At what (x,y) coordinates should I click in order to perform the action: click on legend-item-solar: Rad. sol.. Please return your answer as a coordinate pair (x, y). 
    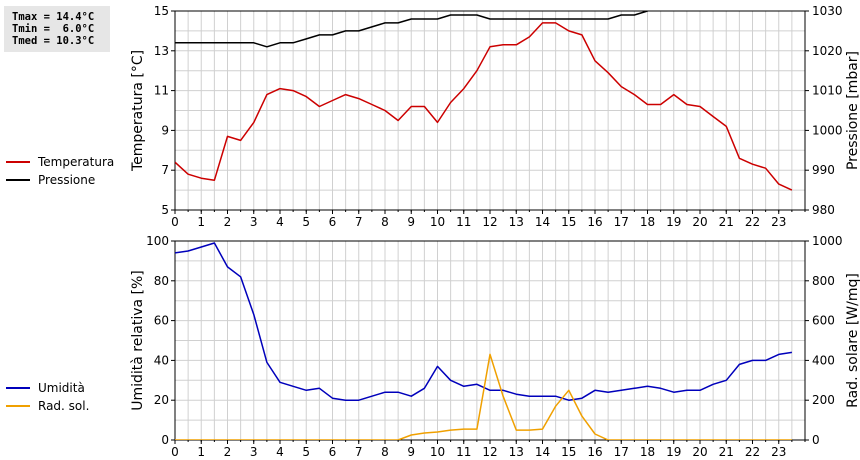
    Looking at the image, I should click on (47, 406).